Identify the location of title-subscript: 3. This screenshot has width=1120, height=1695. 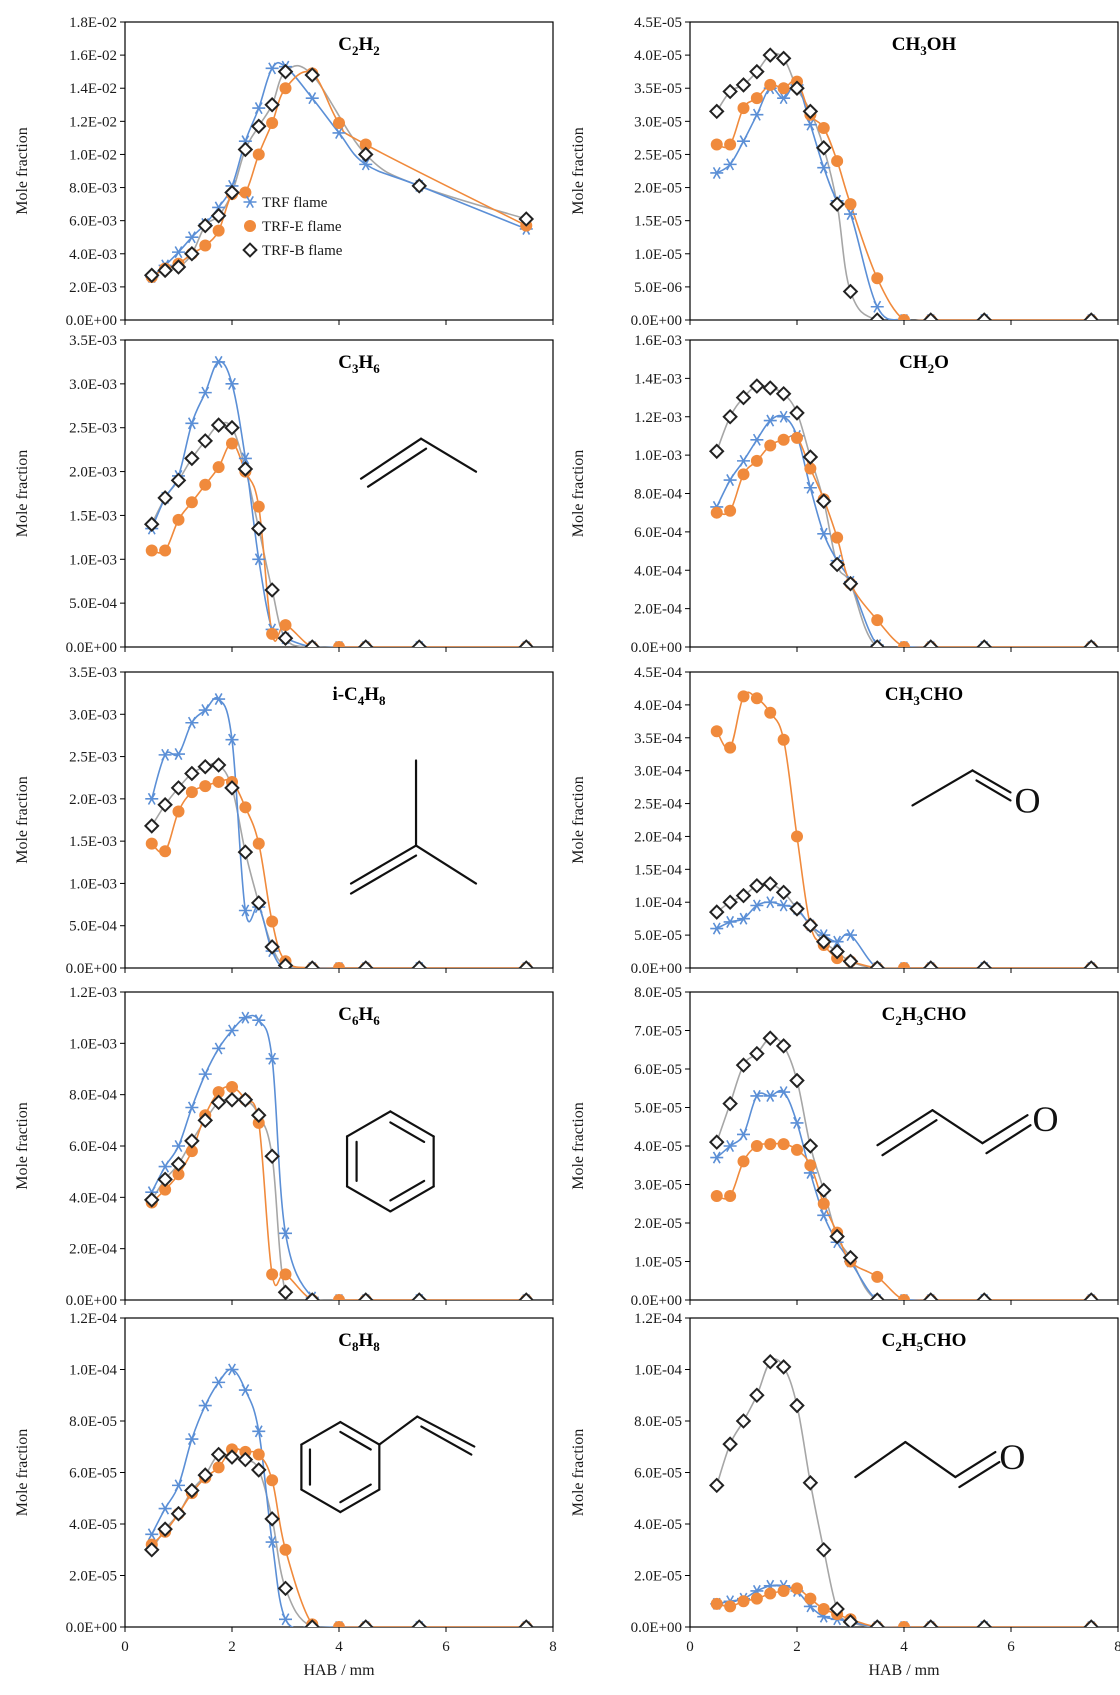
(920, 1020).